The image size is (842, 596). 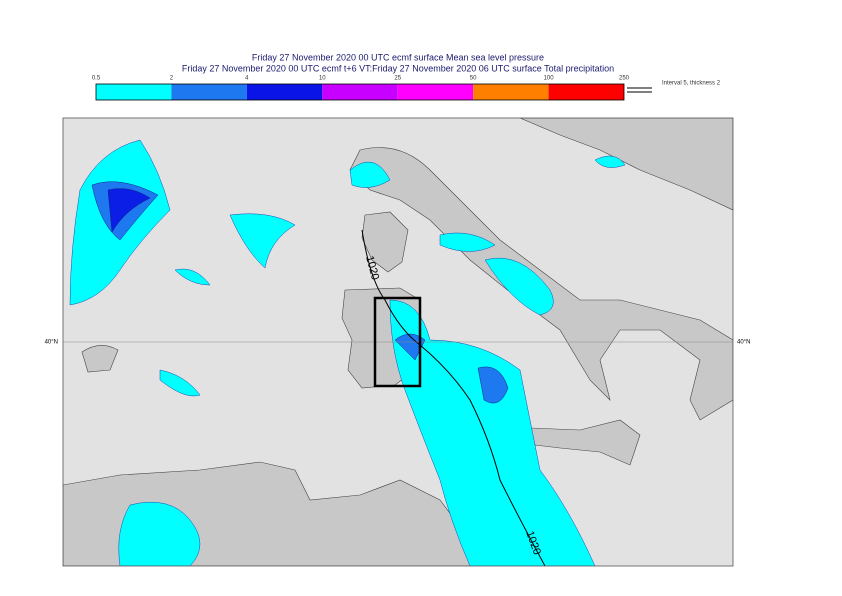 What do you see at coordinates (549, 79) in the screenshot?
I see `legend-label: 100` at bounding box center [549, 79].